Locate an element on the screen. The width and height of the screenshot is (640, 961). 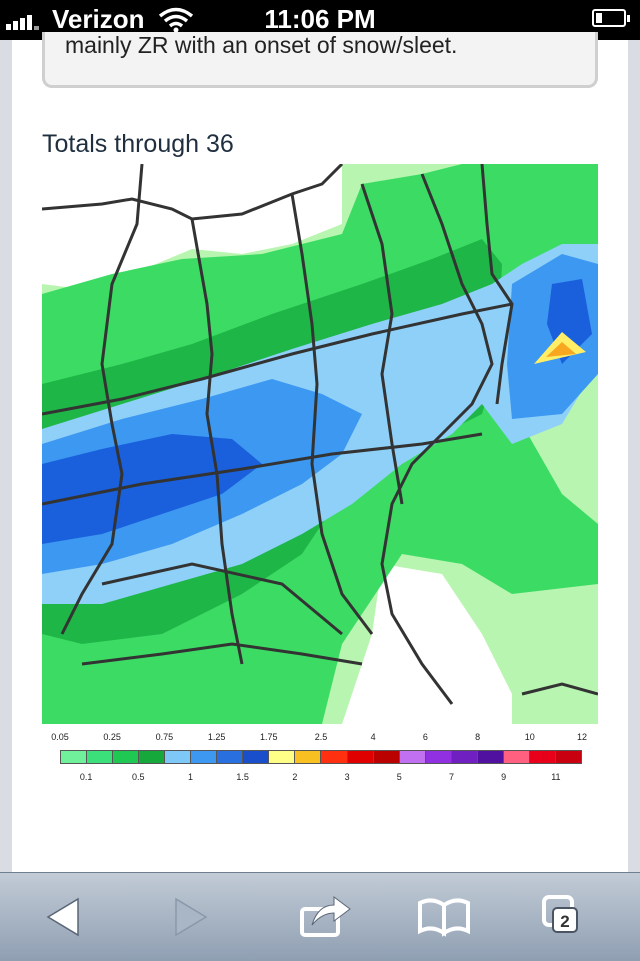
legend-top-label: 0.05 is located at coordinates (60, 737).